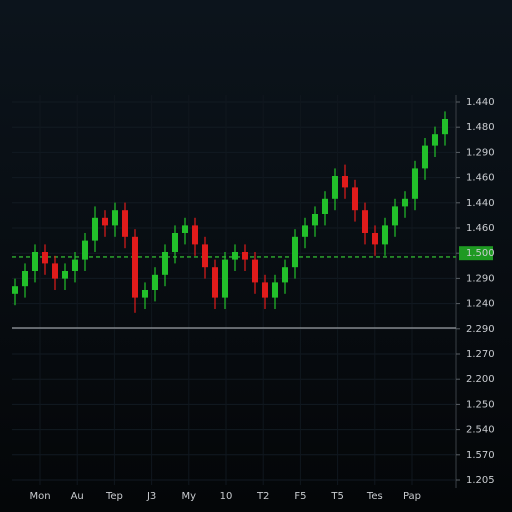 Image resolution: width=512 pixels, height=512 pixels. Describe the element at coordinates (412, 496) in the screenshot. I see `x-axis-label: Pap` at that location.